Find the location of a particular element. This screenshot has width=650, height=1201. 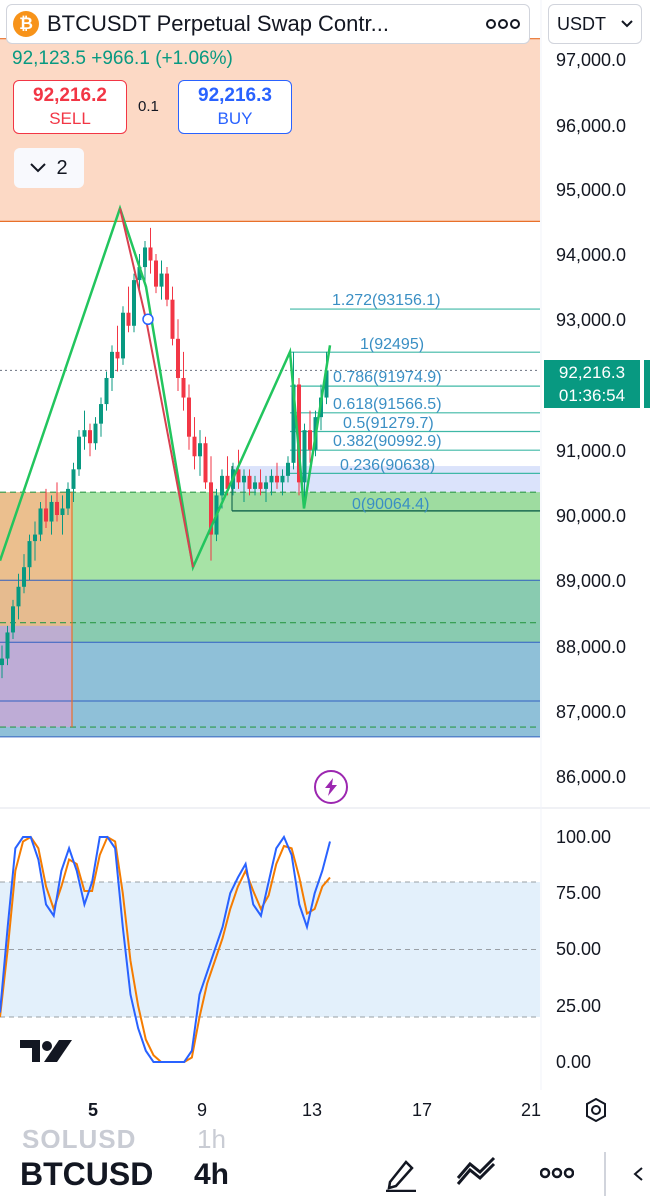

previous-timeframe: 1h is located at coordinates (211, 1136).